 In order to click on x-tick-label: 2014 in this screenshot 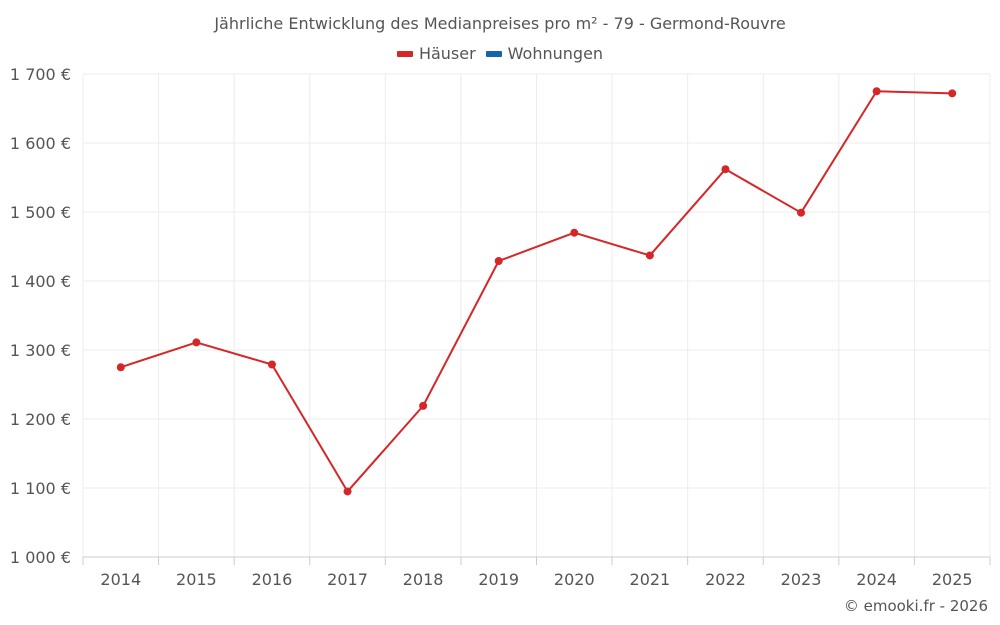, I will do `click(120, 579)`.